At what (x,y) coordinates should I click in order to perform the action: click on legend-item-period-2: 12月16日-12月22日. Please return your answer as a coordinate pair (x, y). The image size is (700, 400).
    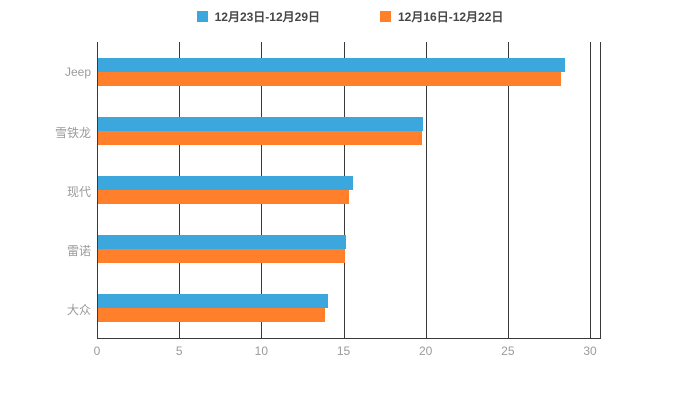
    Looking at the image, I should click on (441, 16).